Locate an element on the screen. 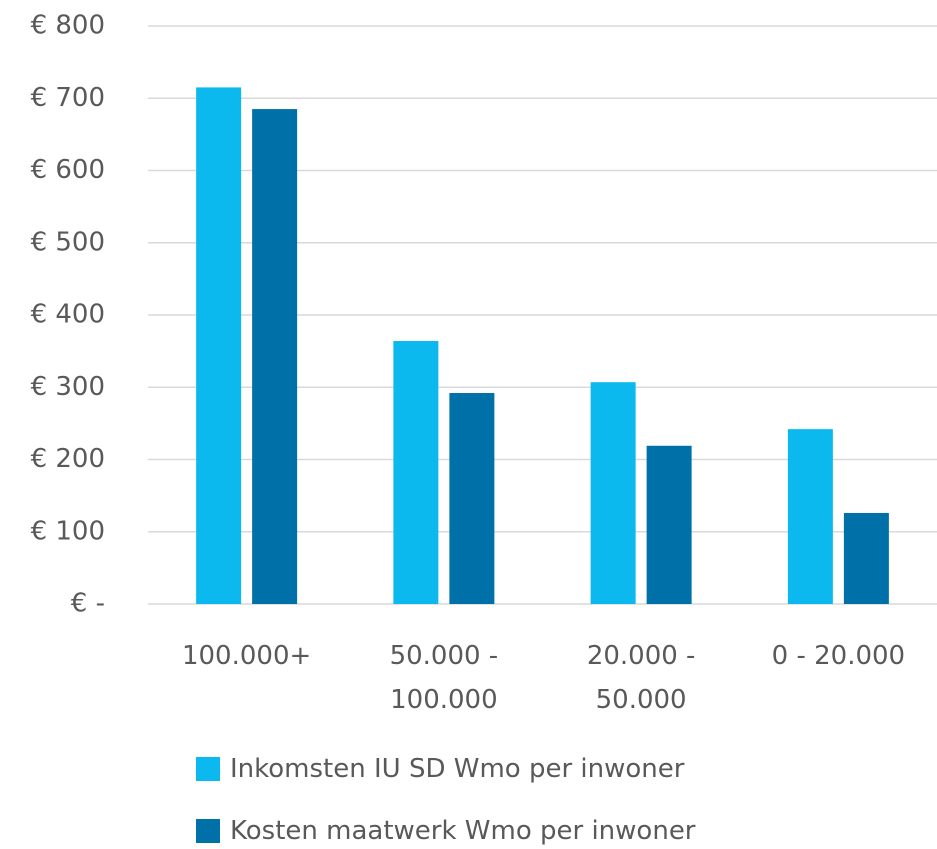 The height and width of the screenshot is (849, 937). legend-item: Kosten maatwerk Wmo per inwoner is located at coordinates (446, 831).